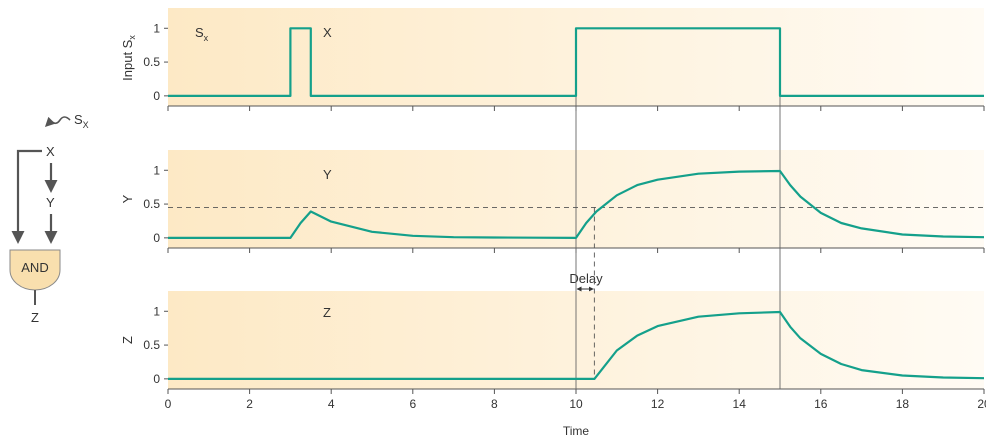 The height and width of the screenshot is (438, 986). What do you see at coordinates (327, 312) in the screenshot?
I see `inline-label-z: Z` at bounding box center [327, 312].